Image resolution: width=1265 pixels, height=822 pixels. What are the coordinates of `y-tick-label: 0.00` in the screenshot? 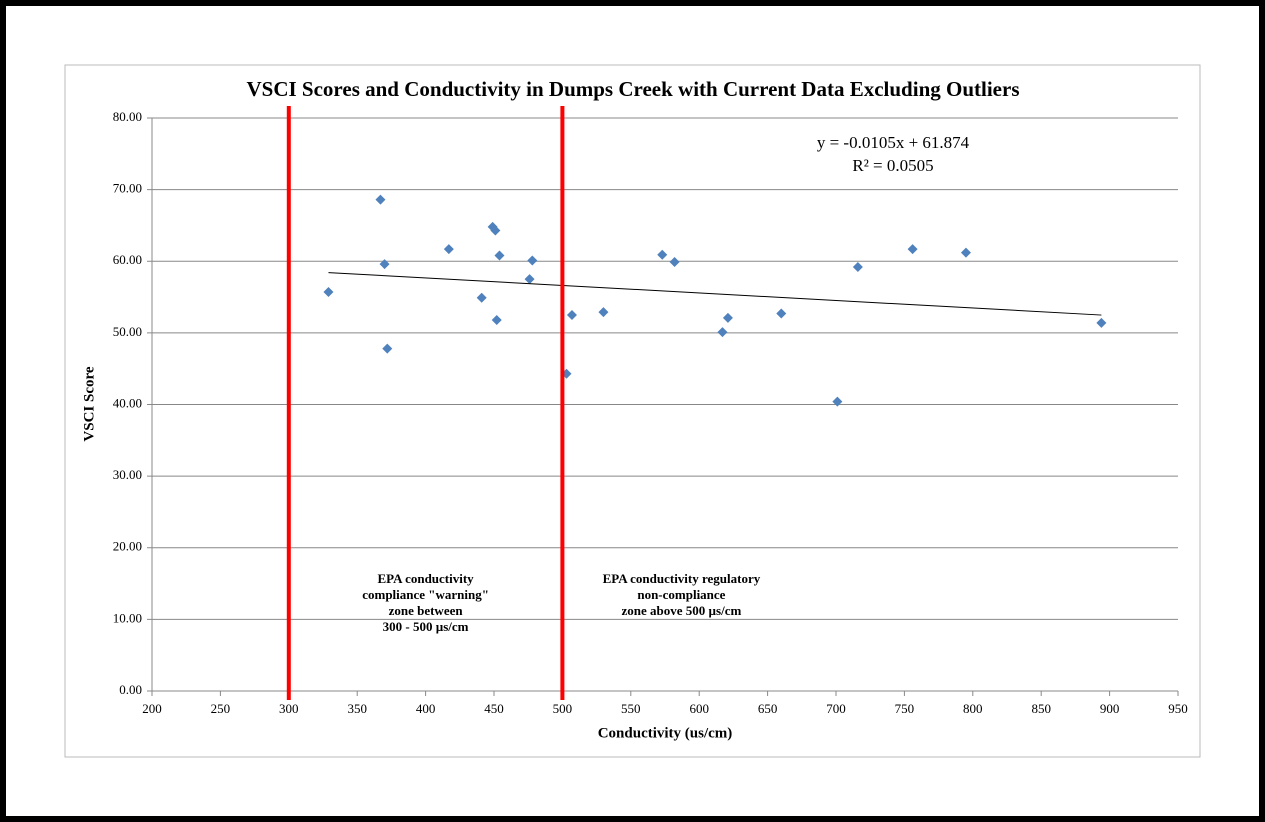 It's located at (130, 689).